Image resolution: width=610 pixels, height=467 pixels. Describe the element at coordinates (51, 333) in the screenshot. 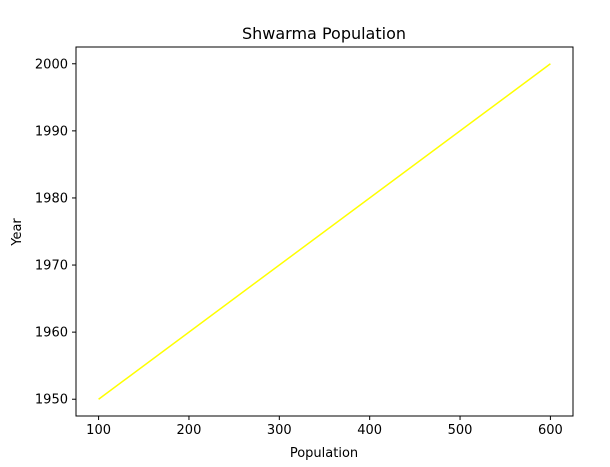

I see `y-tick-label-1: 1960` at that location.